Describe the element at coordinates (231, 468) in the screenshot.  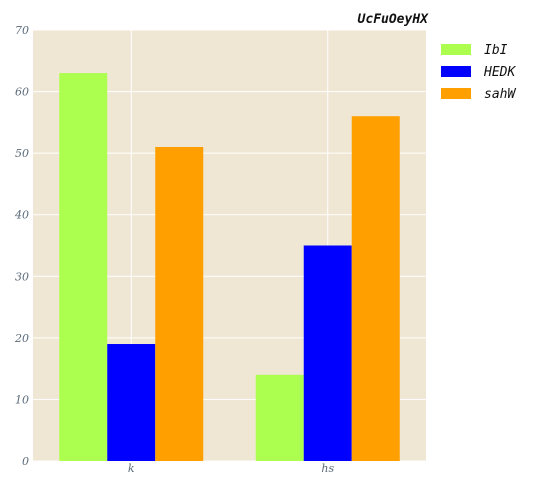
I see `x-axis-ticks: k hs` at that location.